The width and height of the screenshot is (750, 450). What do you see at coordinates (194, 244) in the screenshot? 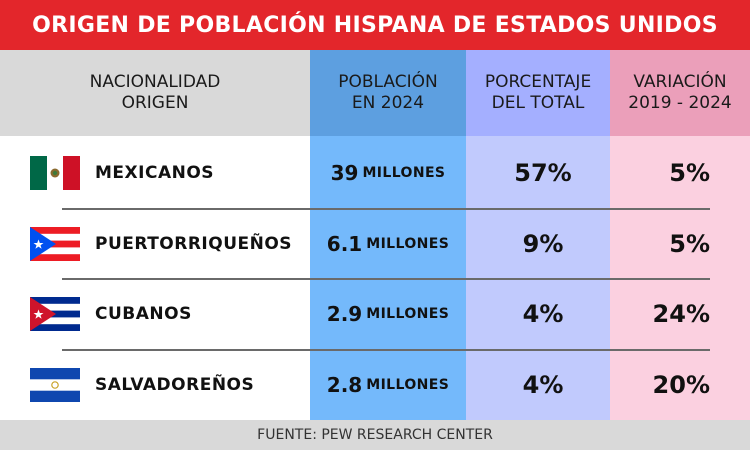
I see `country-name: PUERTORRIQUEÑOS` at bounding box center [194, 244].